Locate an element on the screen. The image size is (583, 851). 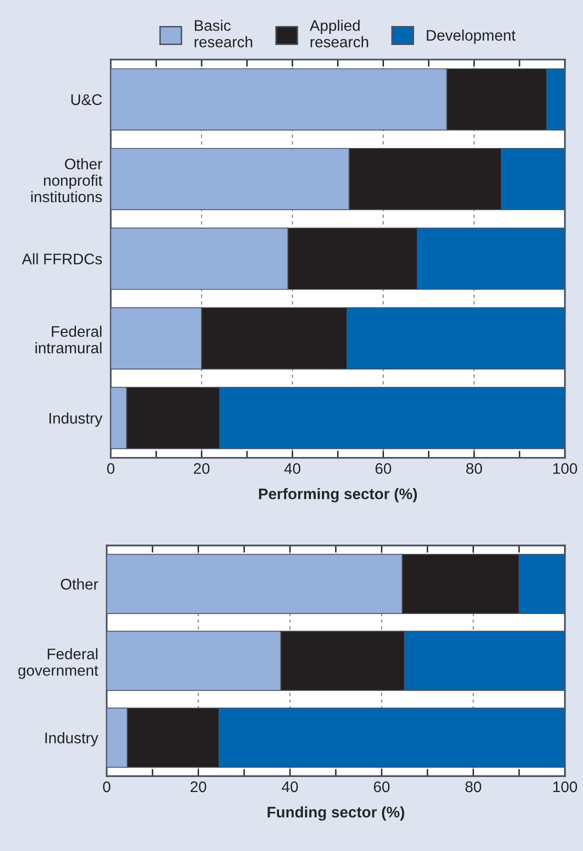
y-tick-label: Other is located at coordinates (79, 584).